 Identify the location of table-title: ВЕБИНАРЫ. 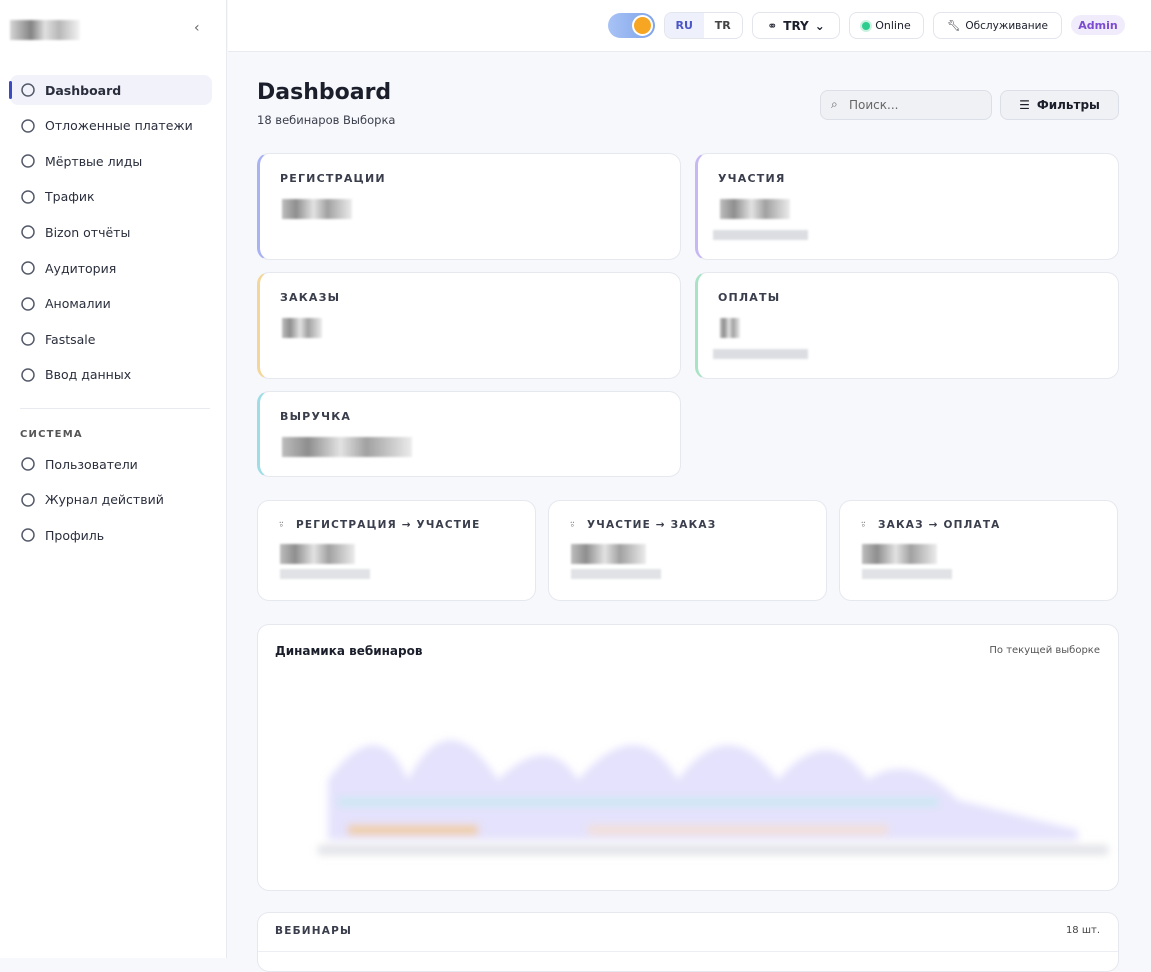
(314, 931).